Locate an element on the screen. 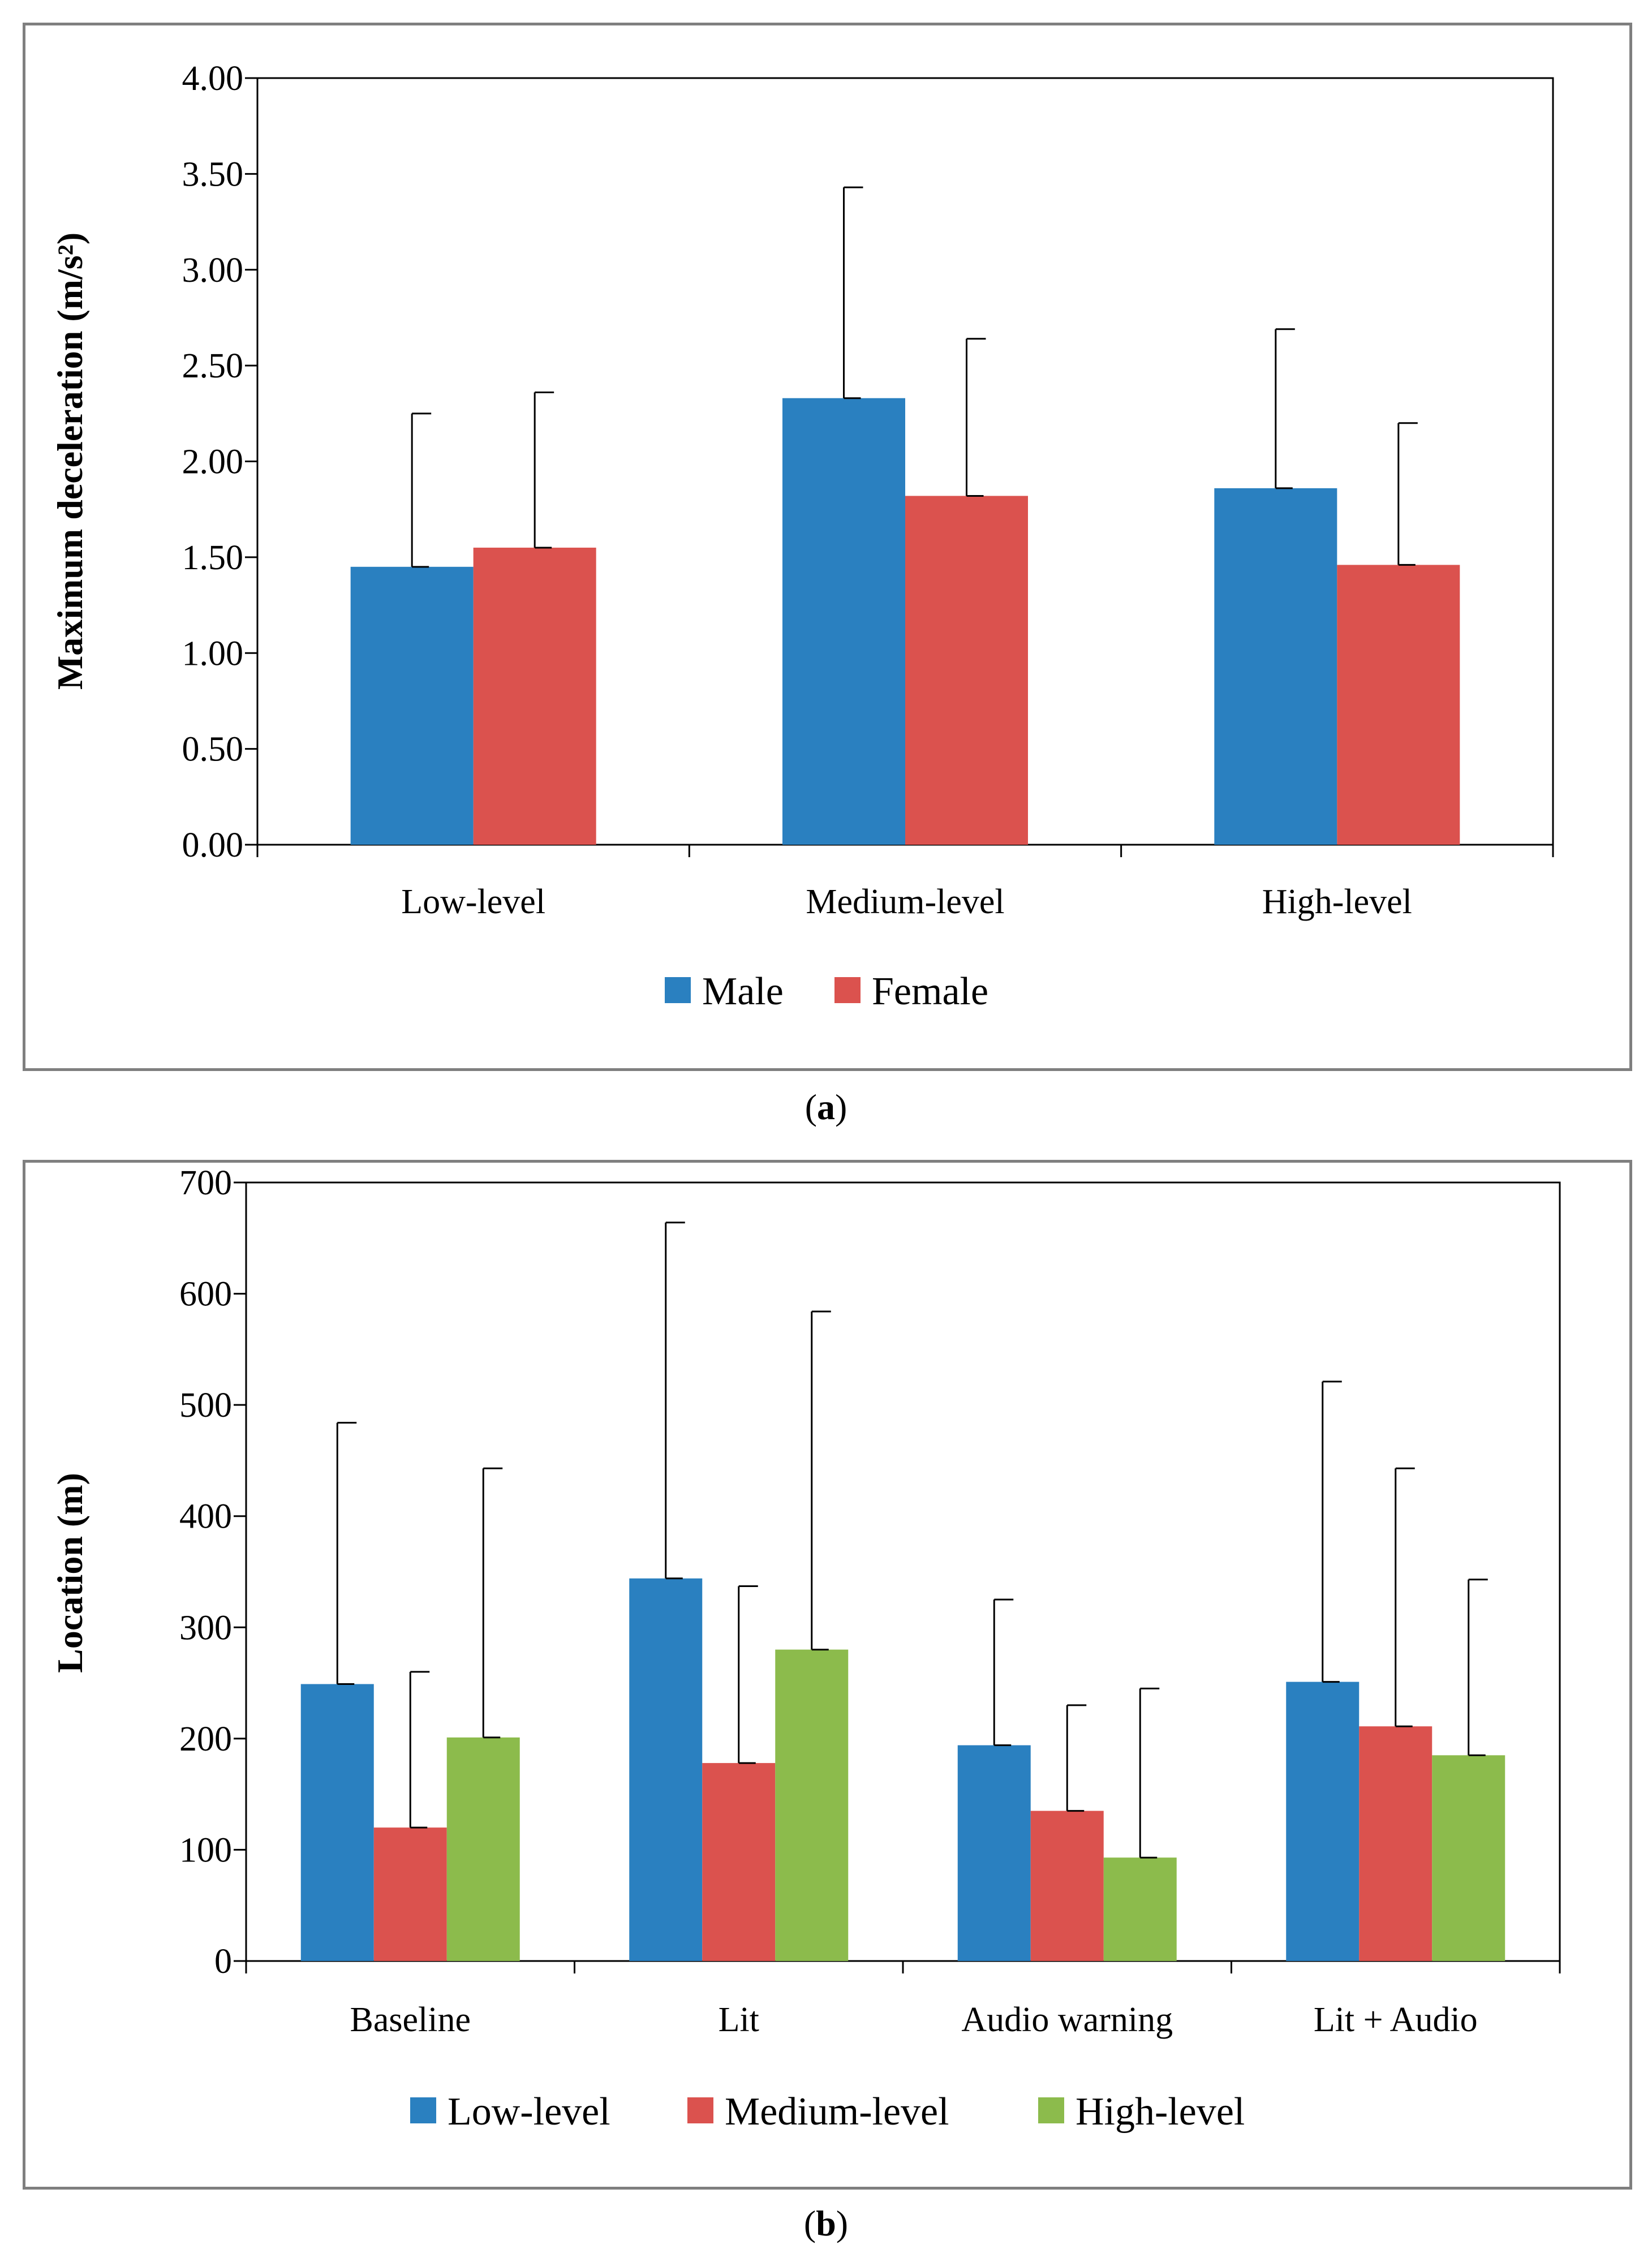  legend-label-a: Male is located at coordinates (743, 992).